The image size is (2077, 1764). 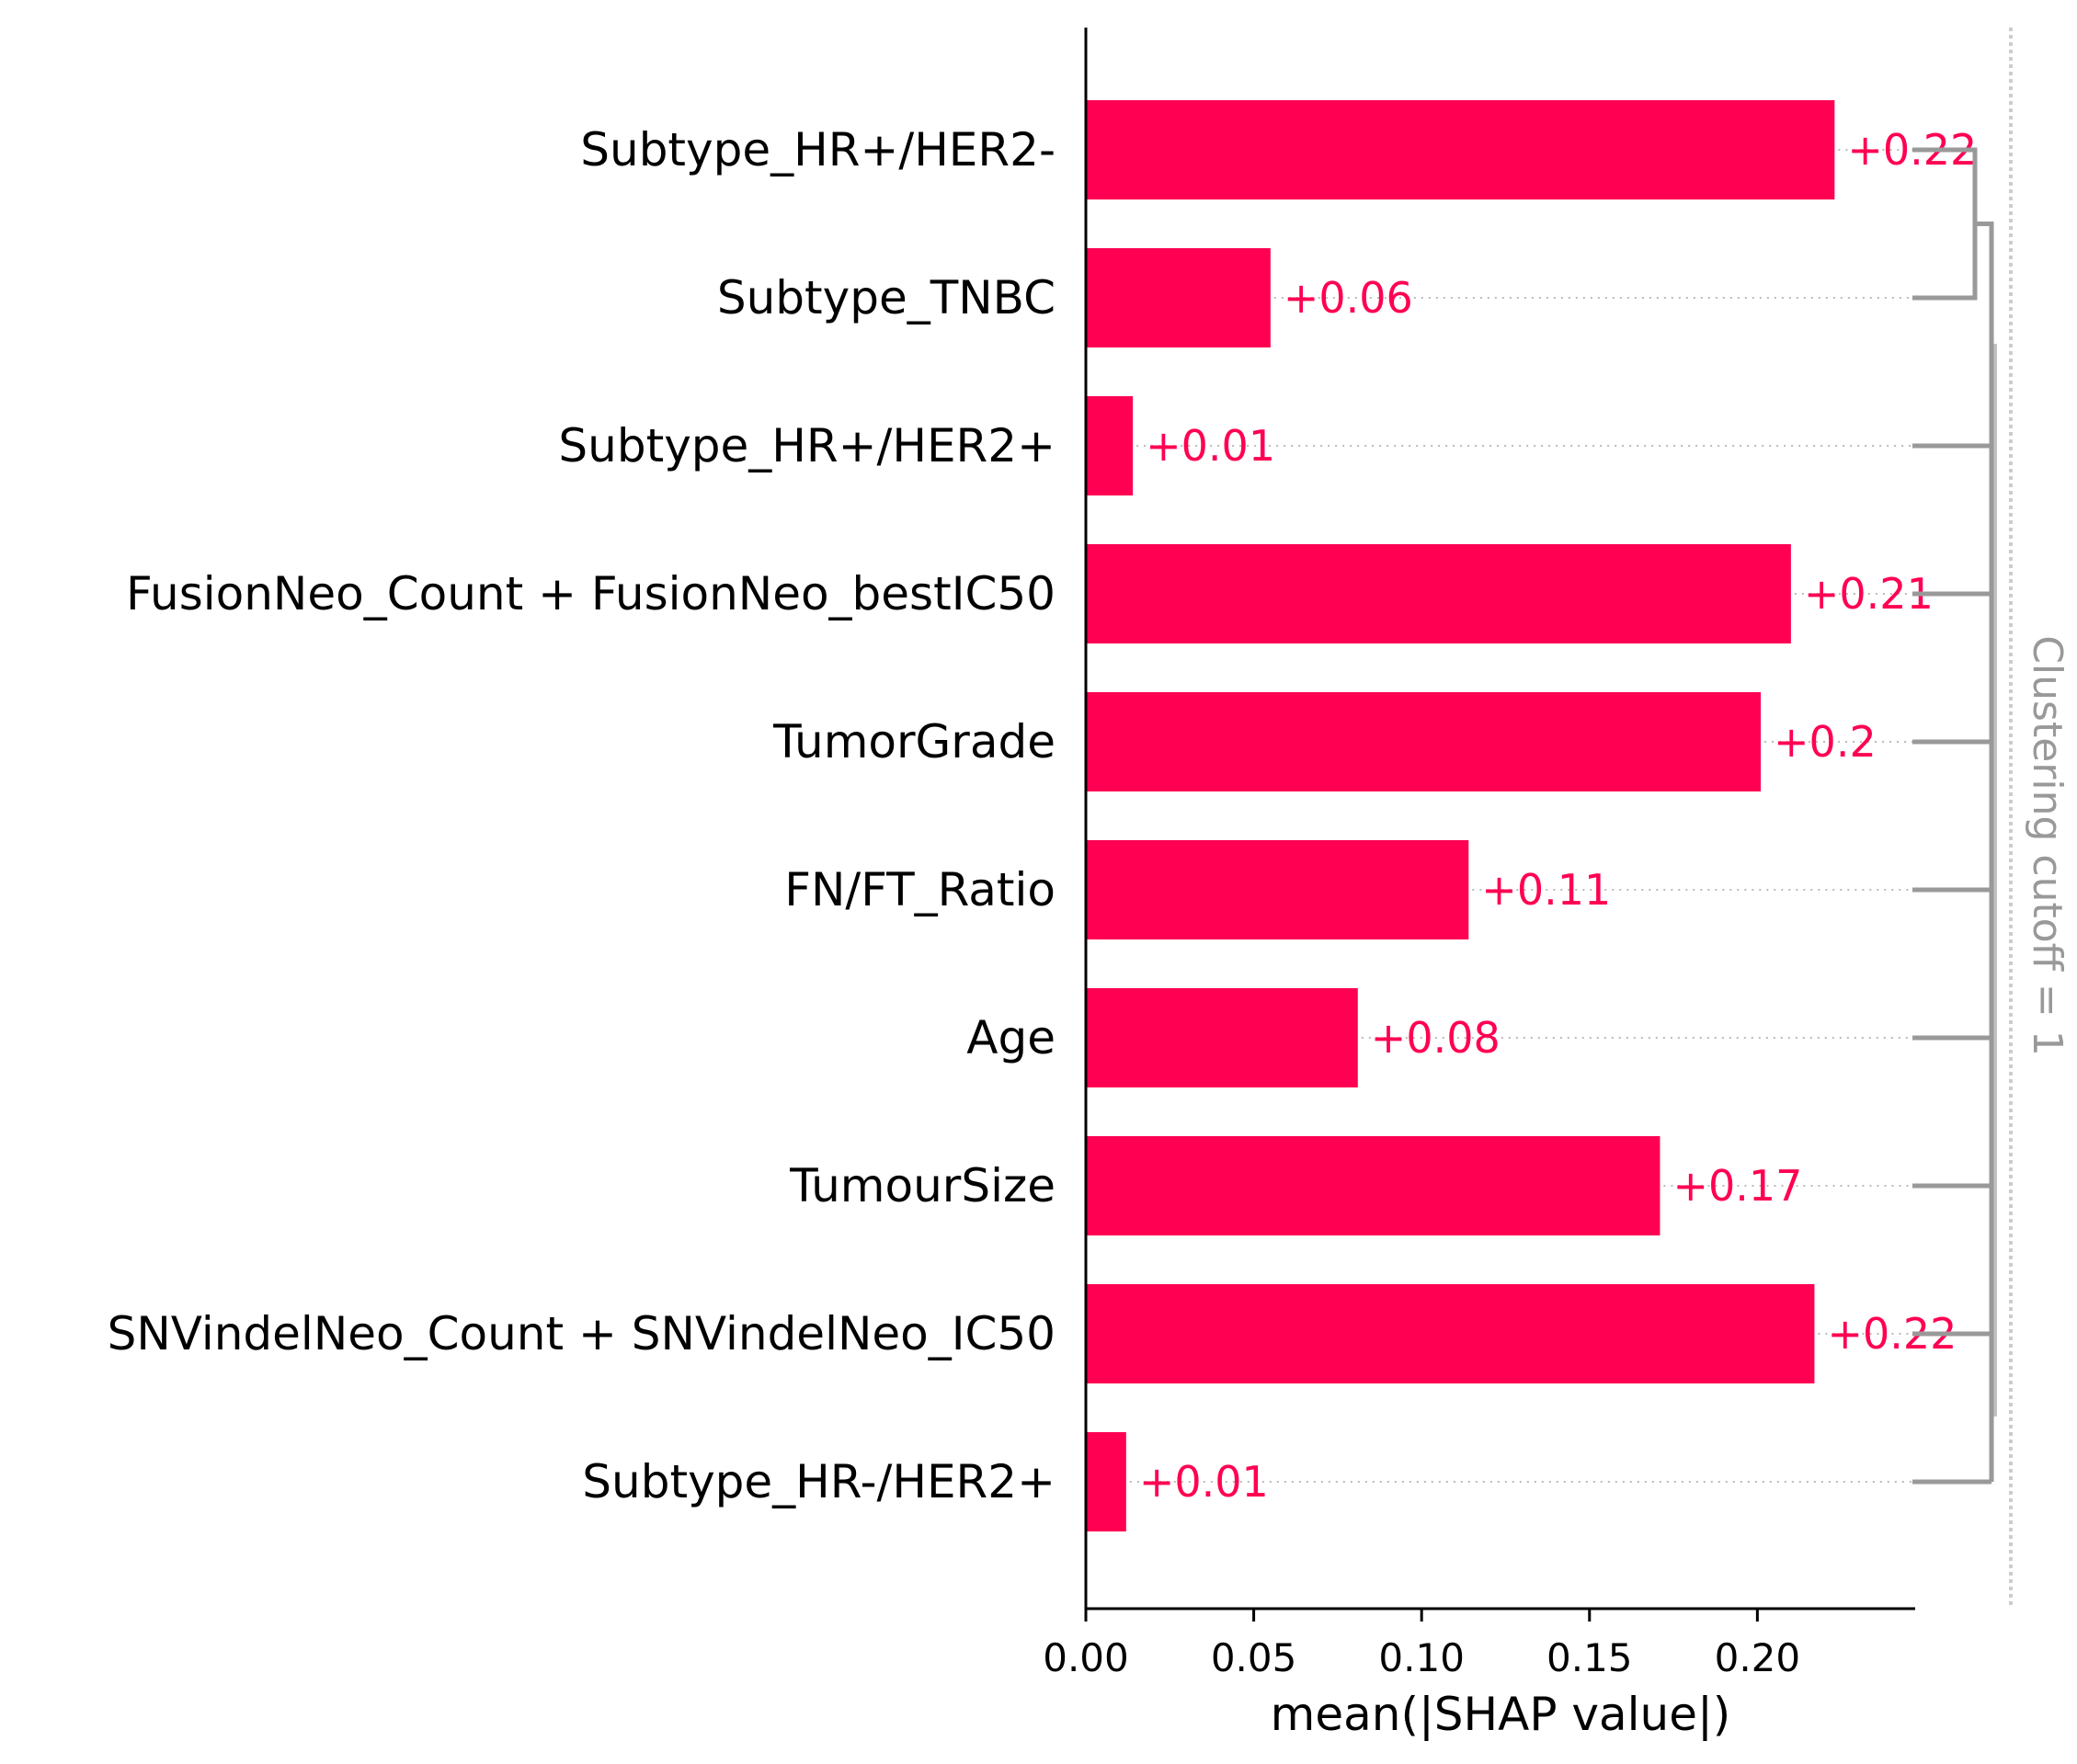 I want to click on x-tick-label: 0.20, so click(x=1758, y=1657).